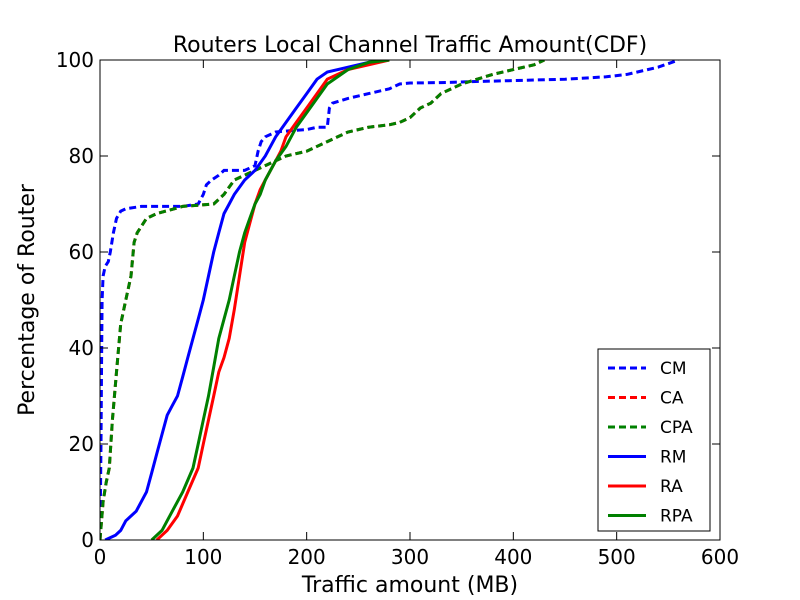 The height and width of the screenshot is (600, 800). What do you see at coordinates (672, 399) in the screenshot?
I see `legend-label-ca: CA` at bounding box center [672, 399].